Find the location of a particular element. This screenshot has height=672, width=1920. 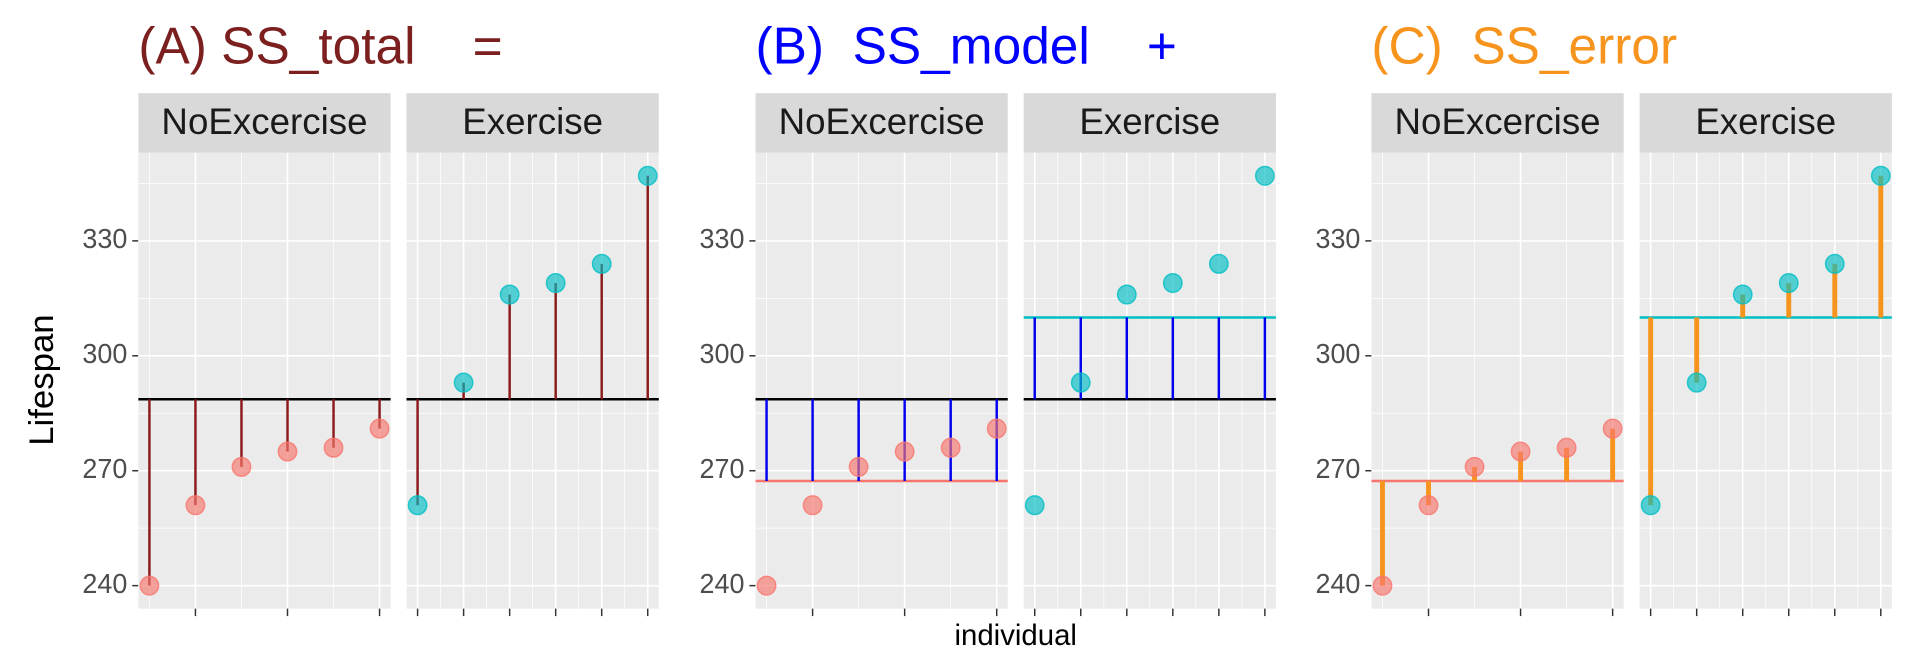

y-axis-title: Lifespan is located at coordinates (42, 379).